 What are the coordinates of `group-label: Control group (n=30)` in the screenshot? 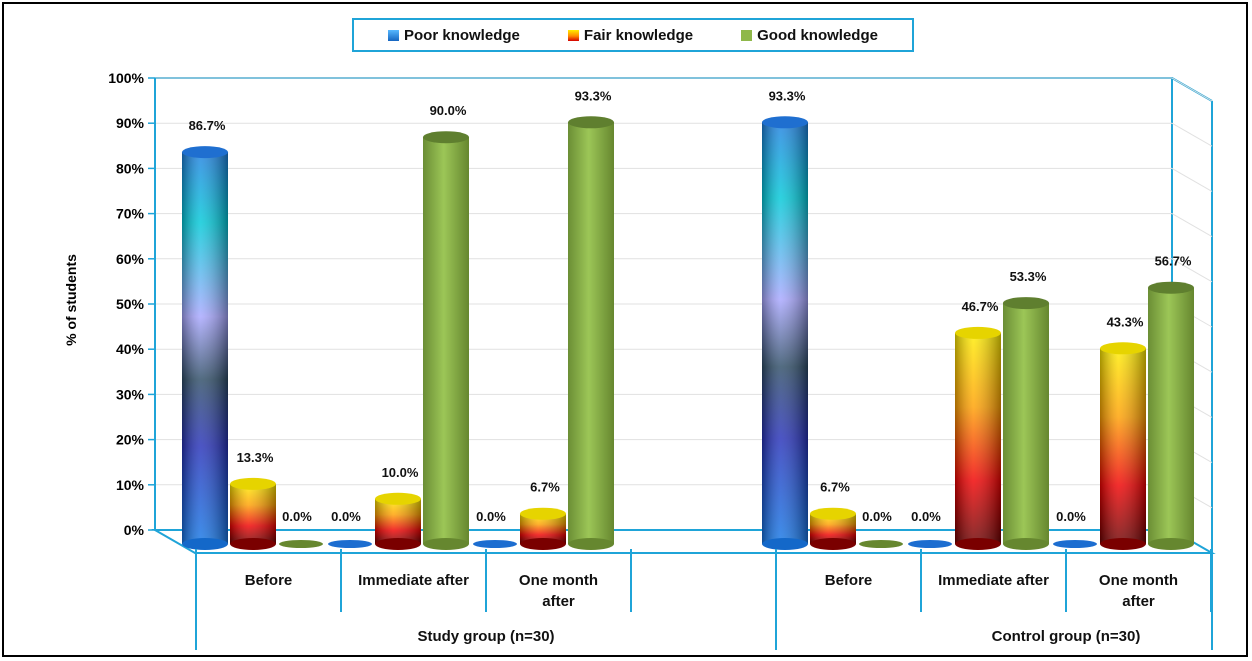 It's located at (1066, 636).